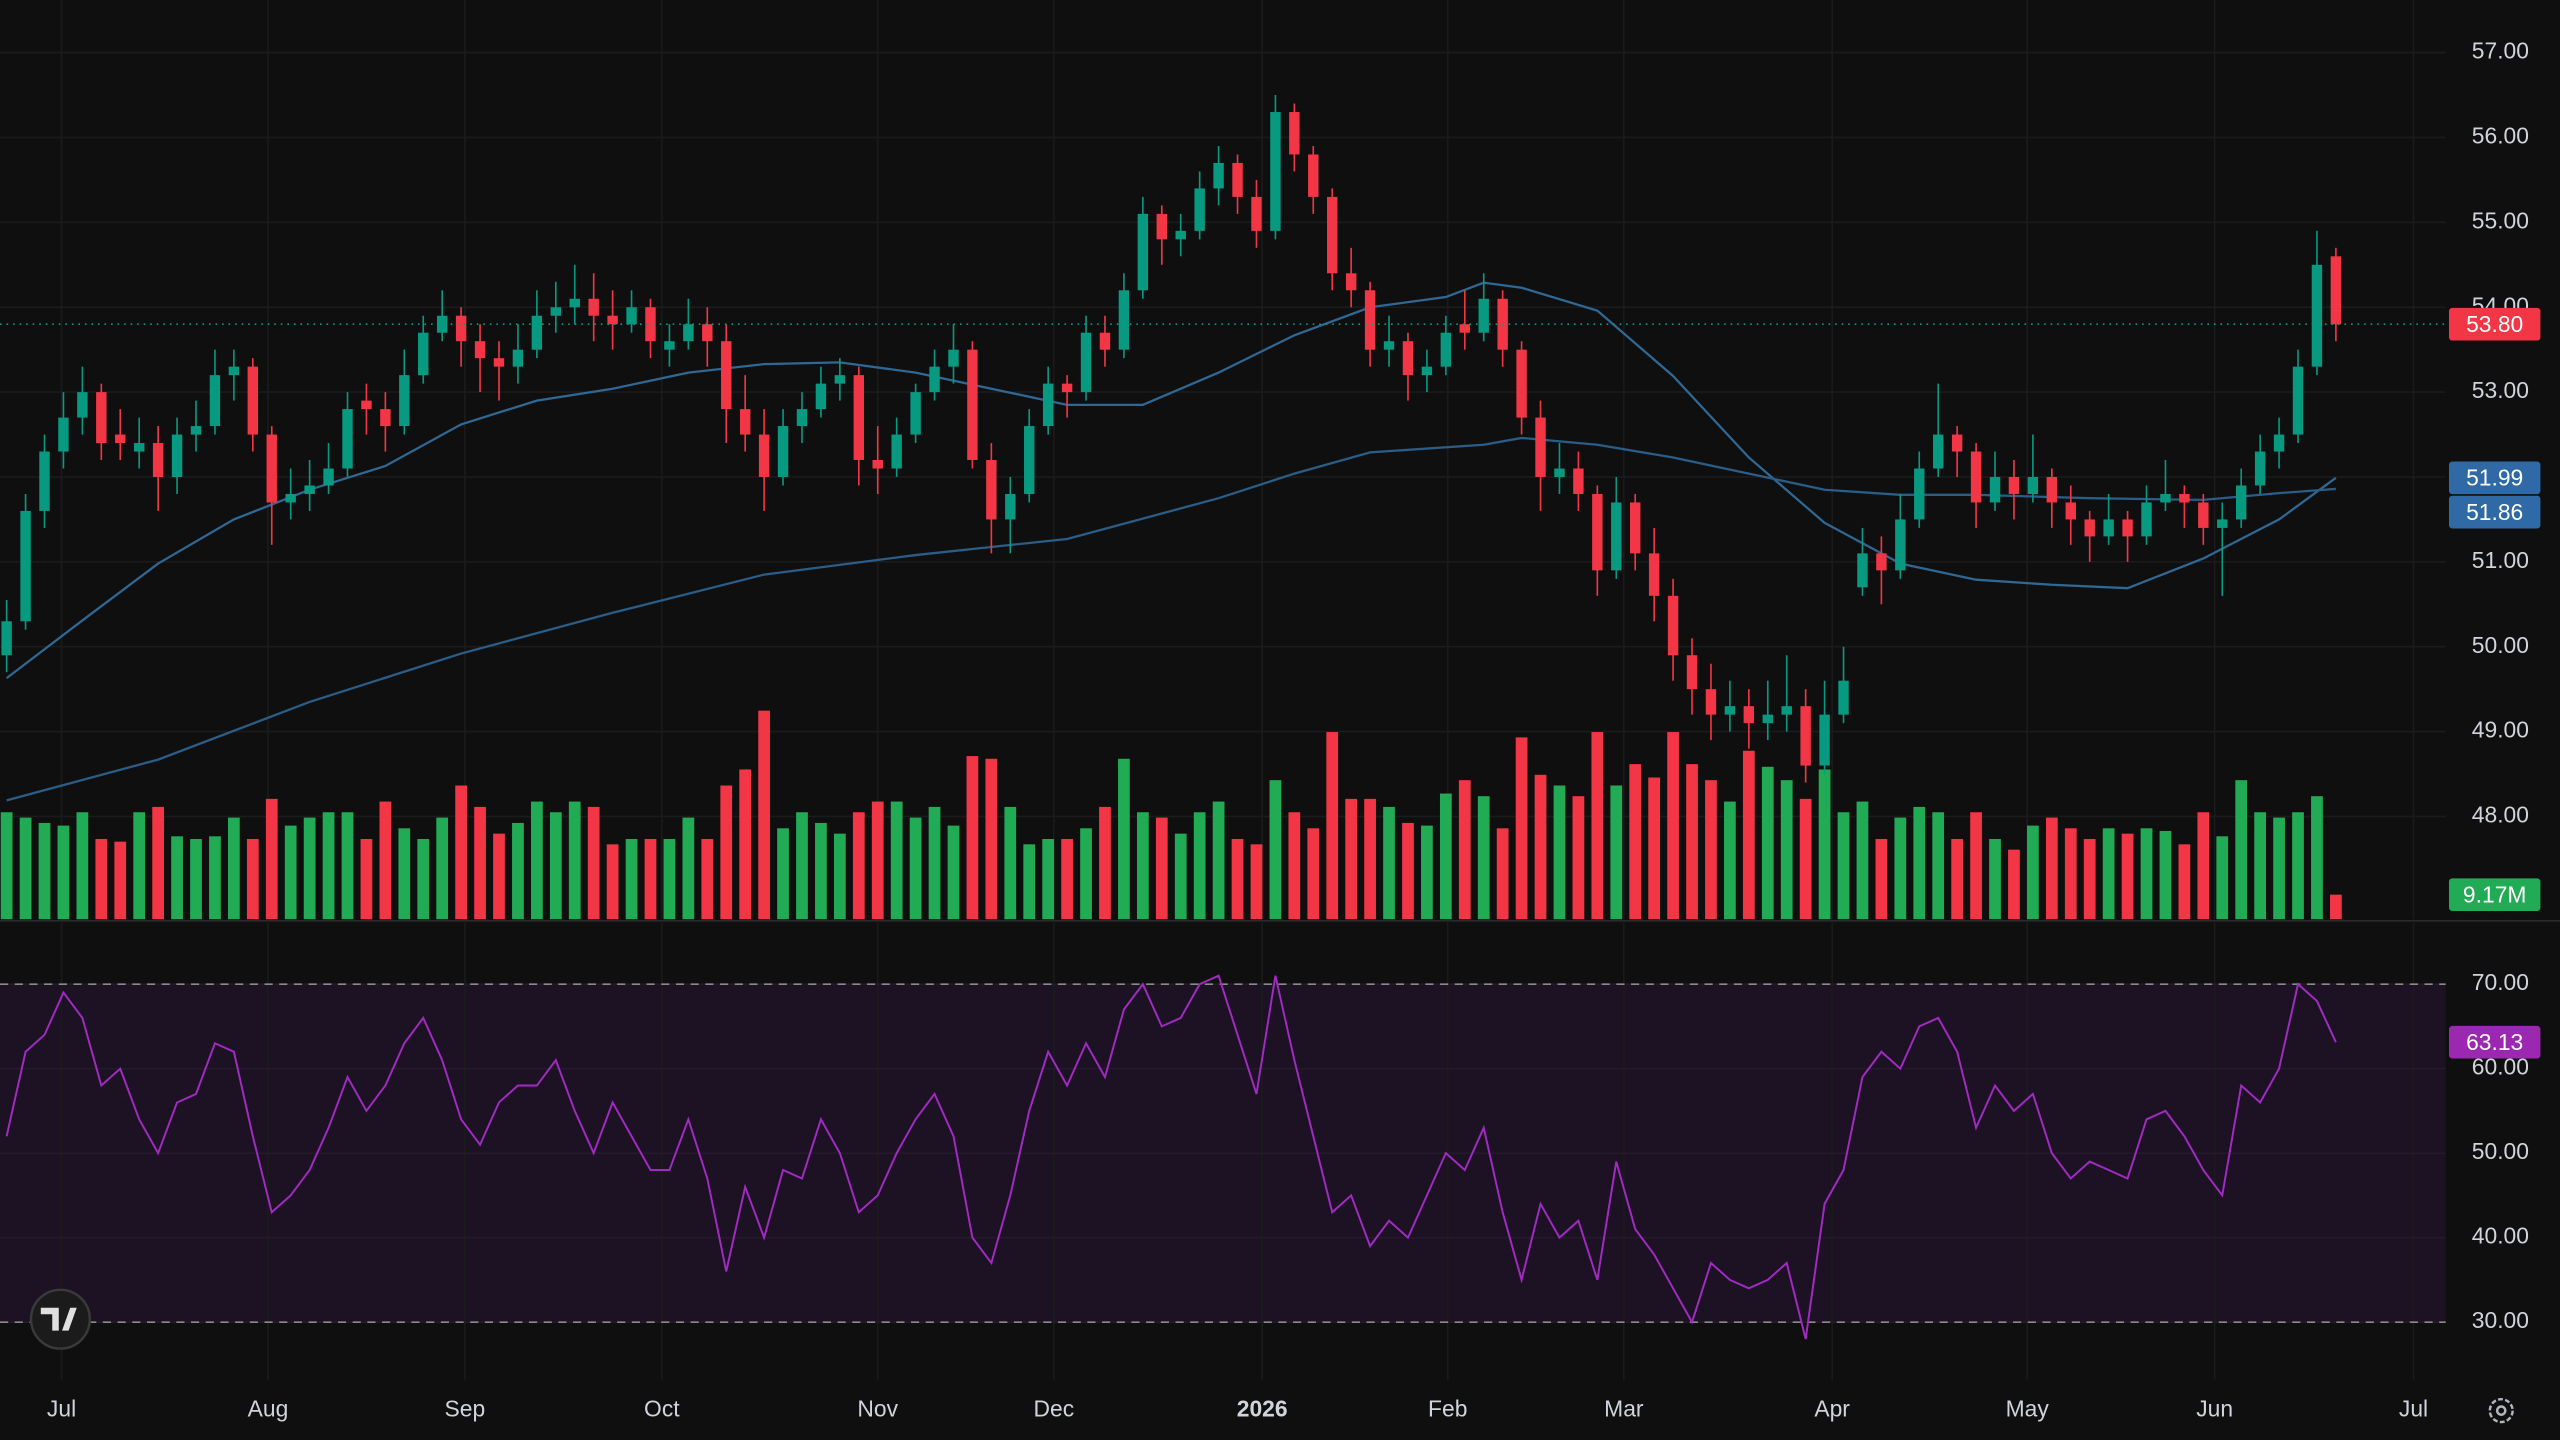  What do you see at coordinates (60, 1319) in the screenshot?
I see `tradingview-logo` at bounding box center [60, 1319].